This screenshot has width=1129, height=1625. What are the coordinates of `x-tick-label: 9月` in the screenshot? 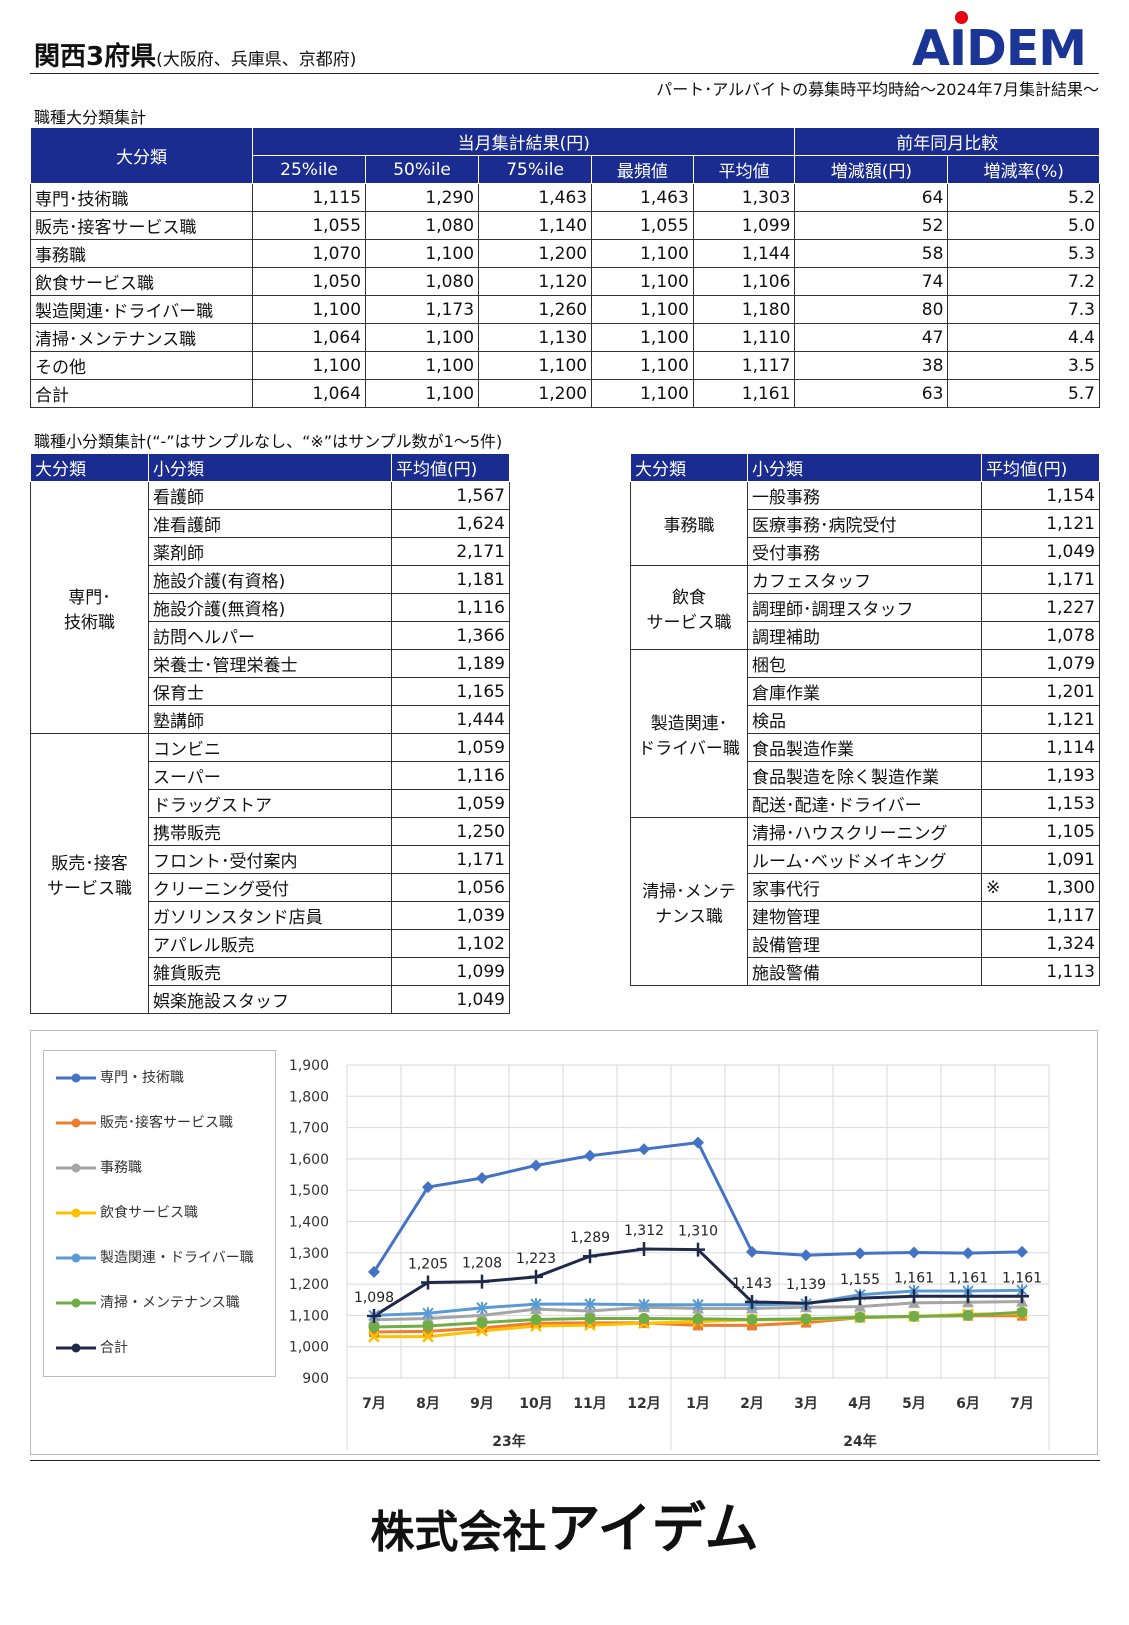 It's located at (482, 1404).